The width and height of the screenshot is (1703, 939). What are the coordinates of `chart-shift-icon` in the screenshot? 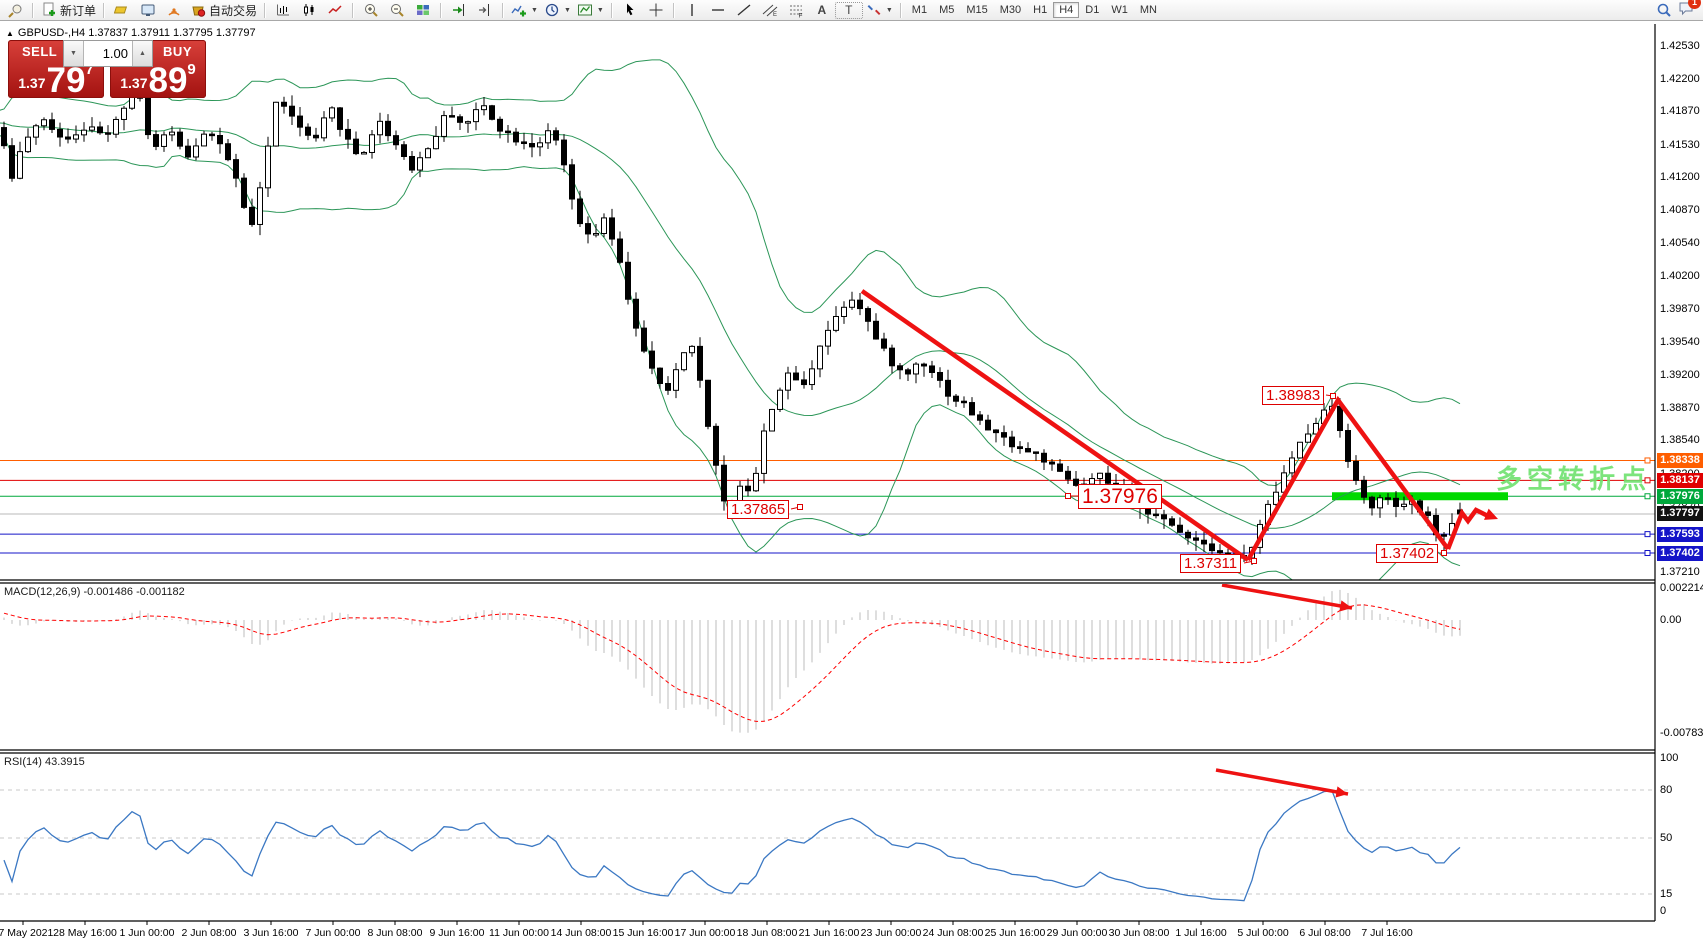 It's located at (484, 10).